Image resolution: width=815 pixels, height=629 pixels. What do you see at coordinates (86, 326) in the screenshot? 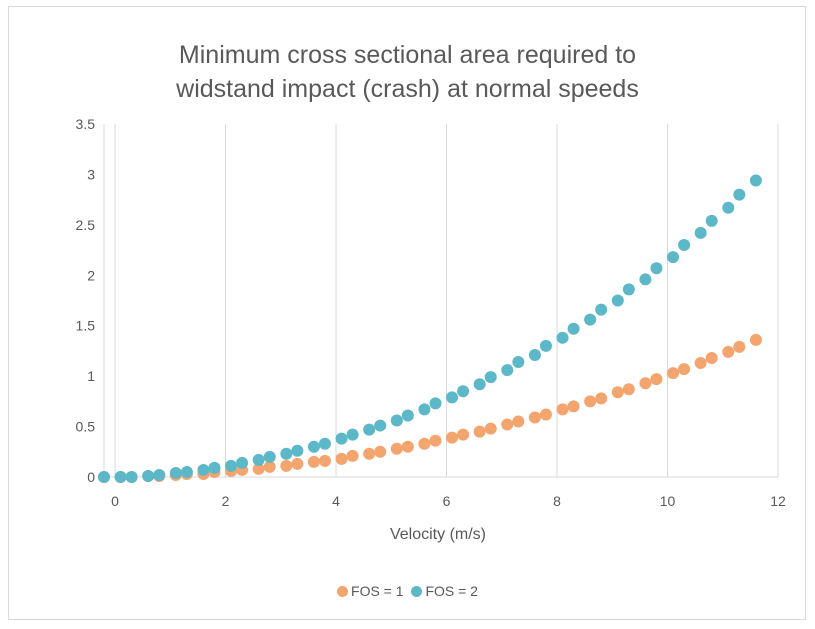
I see `y-tick-label: 1.5` at bounding box center [86, 326].